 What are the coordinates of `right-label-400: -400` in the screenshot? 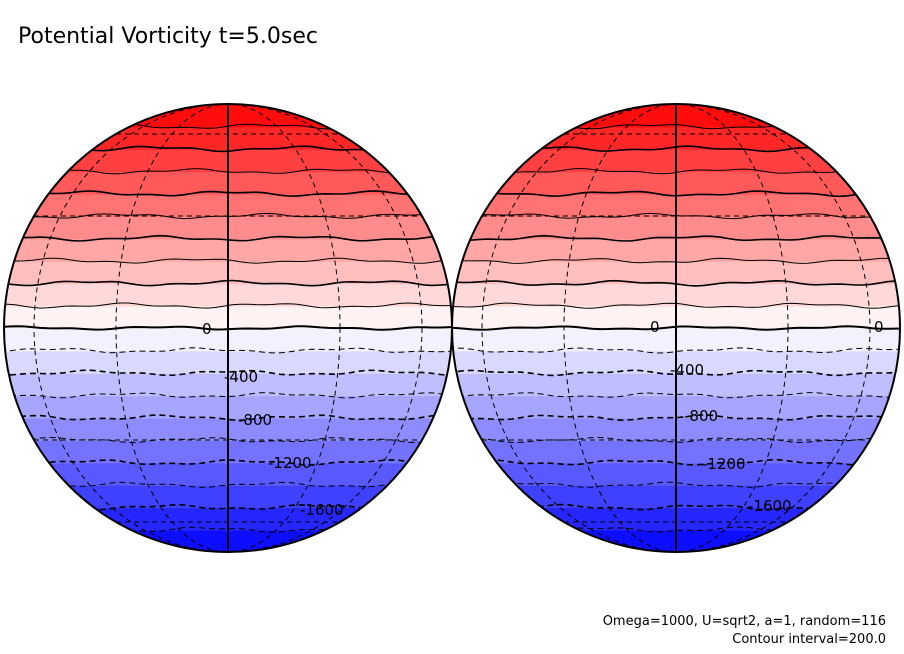 It's located at (687, 370).